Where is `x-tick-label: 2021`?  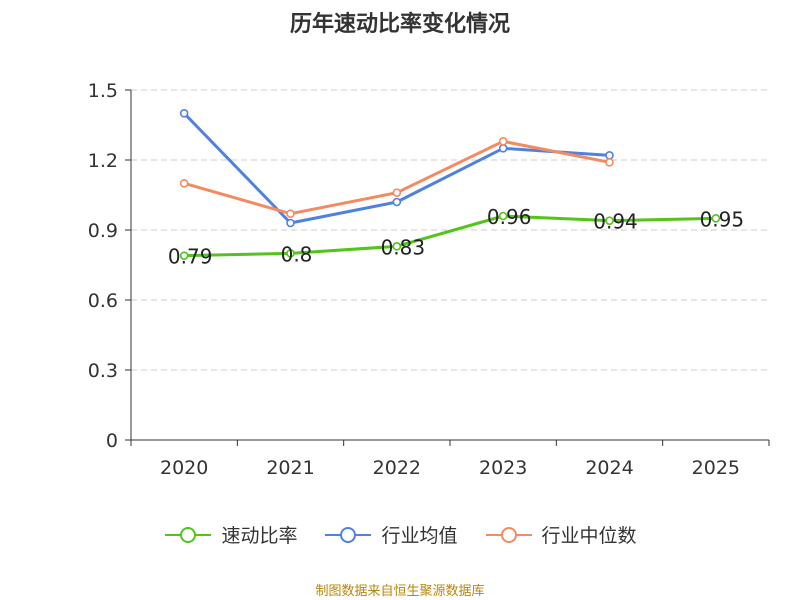 x-tick-label: 2021 is located at coordinates (290, 468).